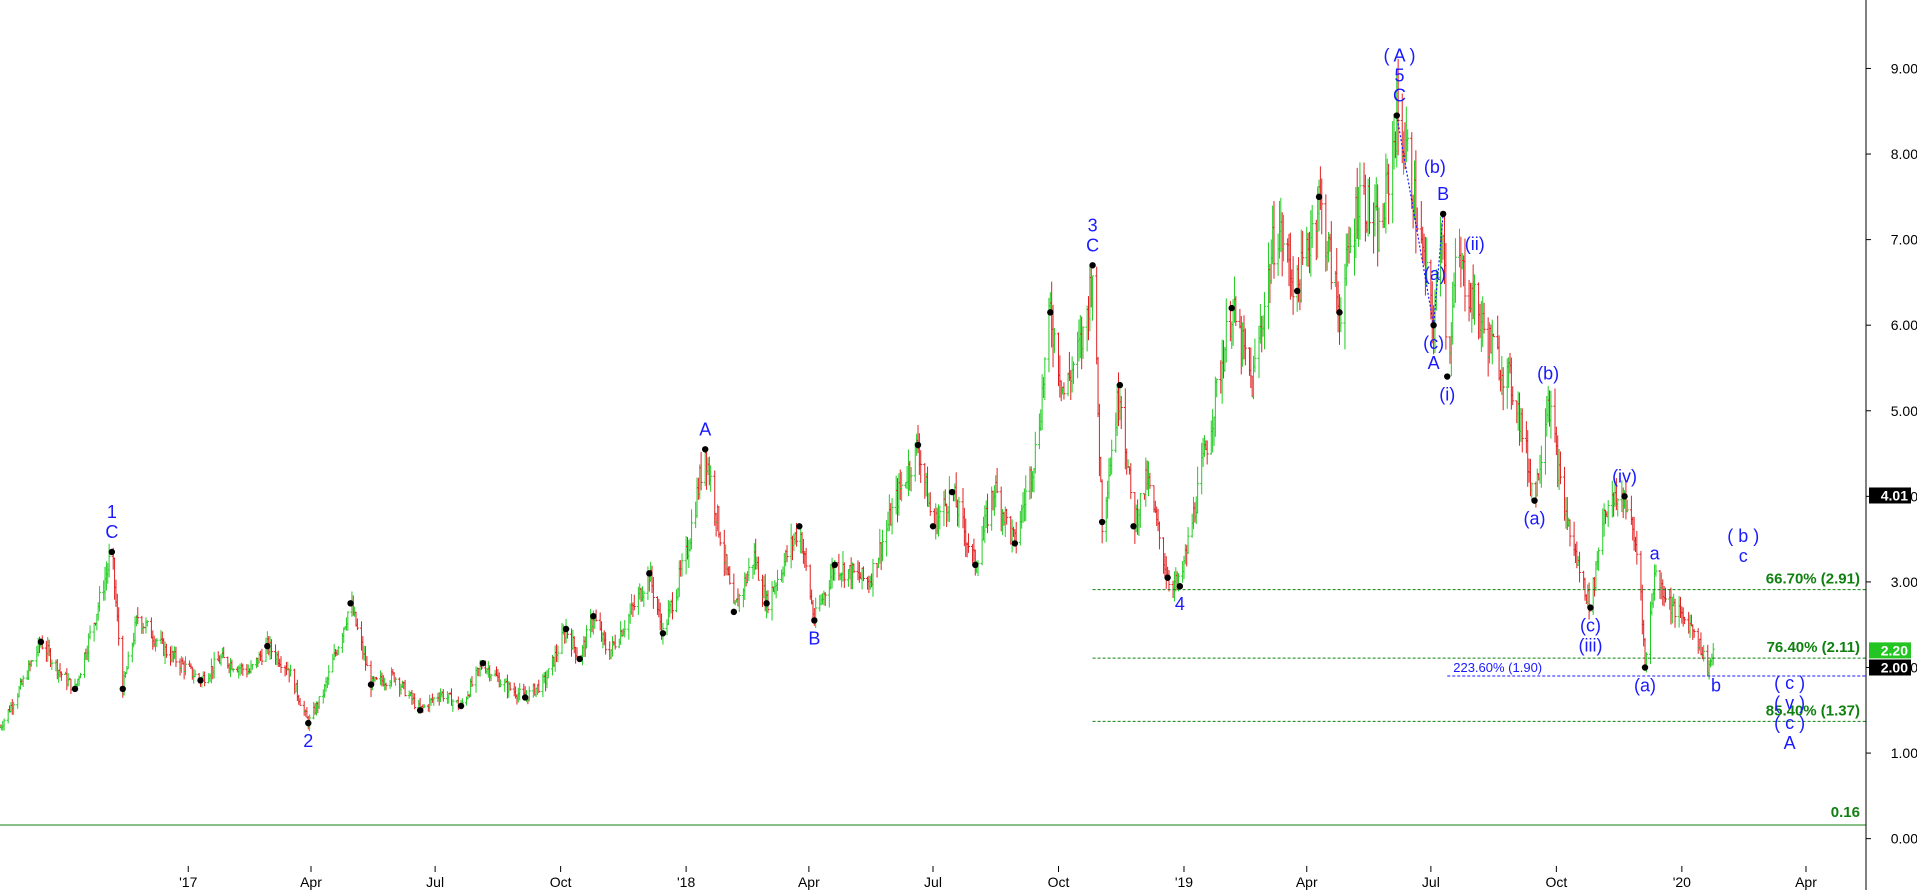  I want to click on wave-label: (iv), so click(1624, 476).